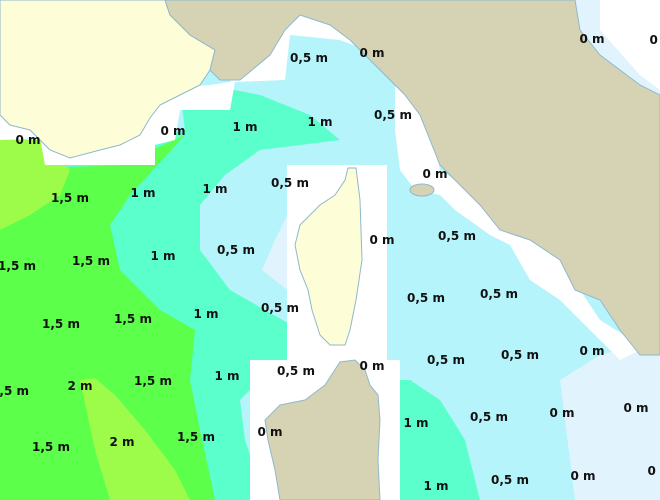  Describe the element at coordinates (328, 256) in the screenshot. I see `land-corsica` at that location.